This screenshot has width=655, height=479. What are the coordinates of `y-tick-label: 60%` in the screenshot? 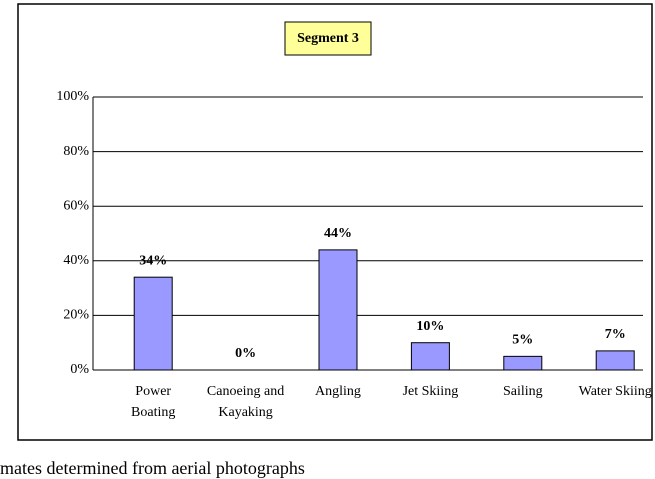 It's located at (76, 205).